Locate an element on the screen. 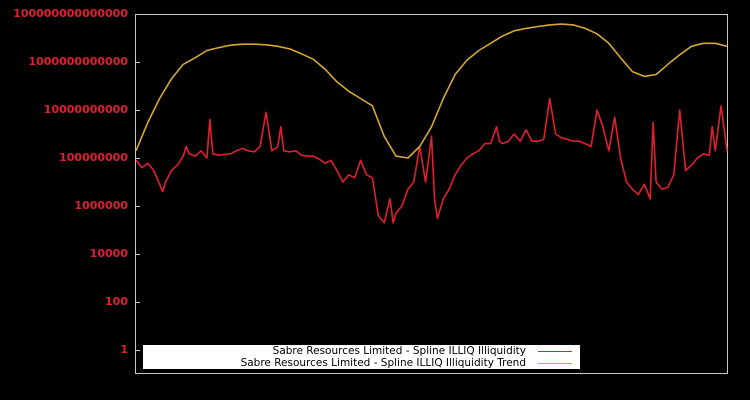  y-tick-label: 1 is located at coordinates (124, 349).